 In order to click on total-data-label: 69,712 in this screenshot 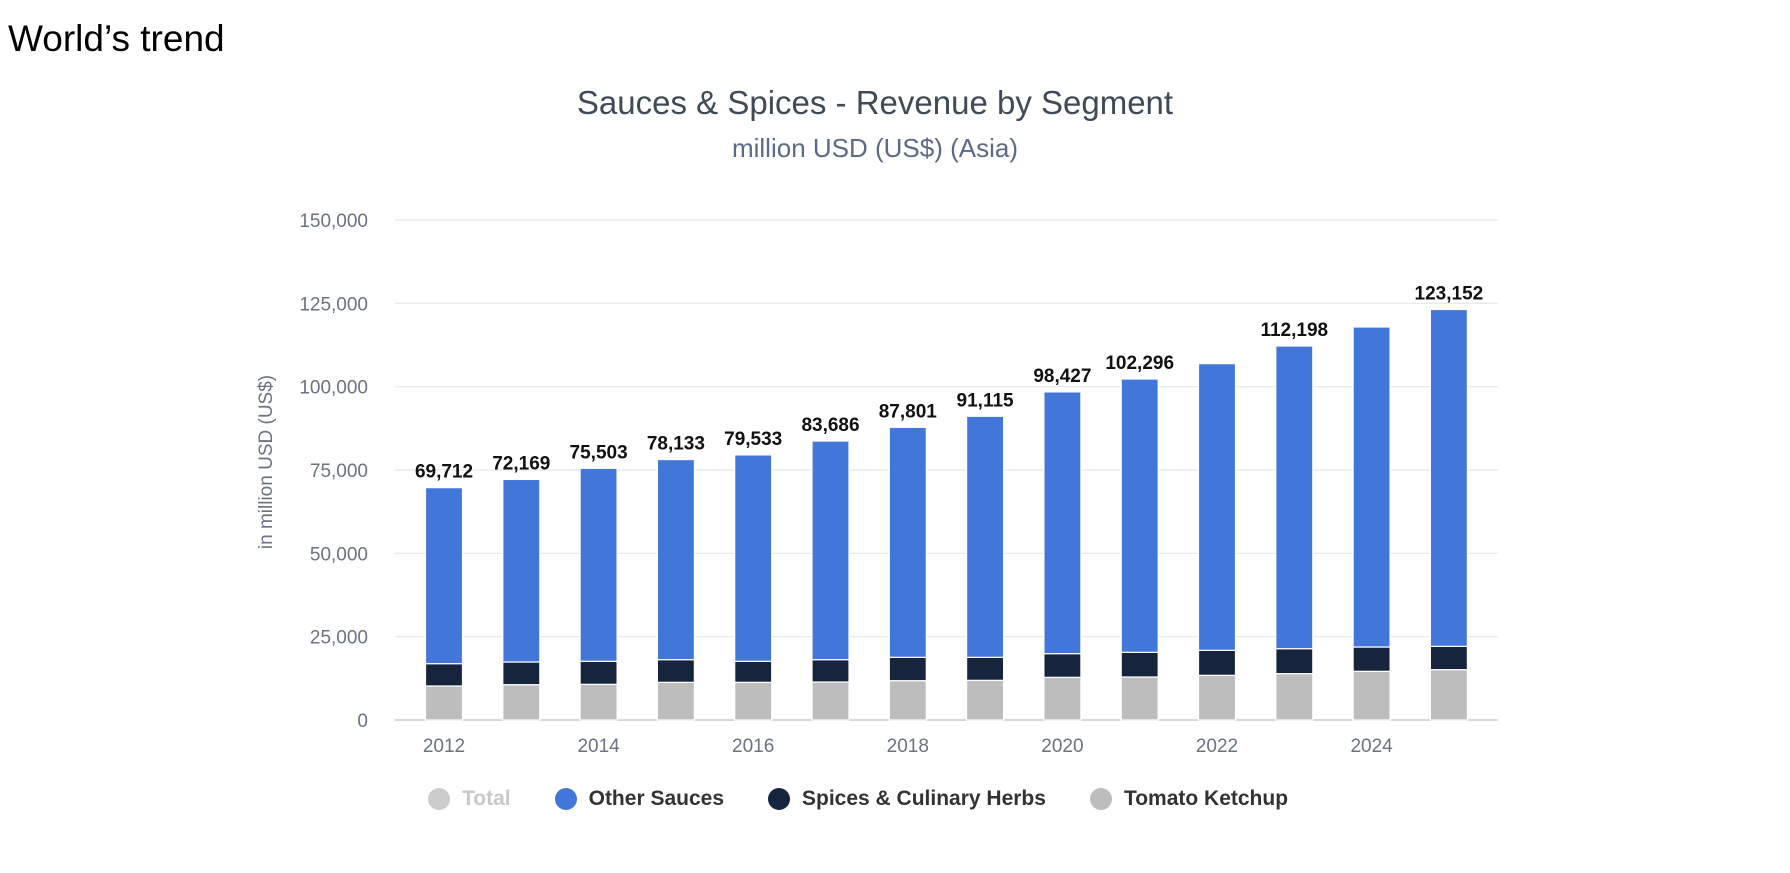, I will do `click(444, 472)`.